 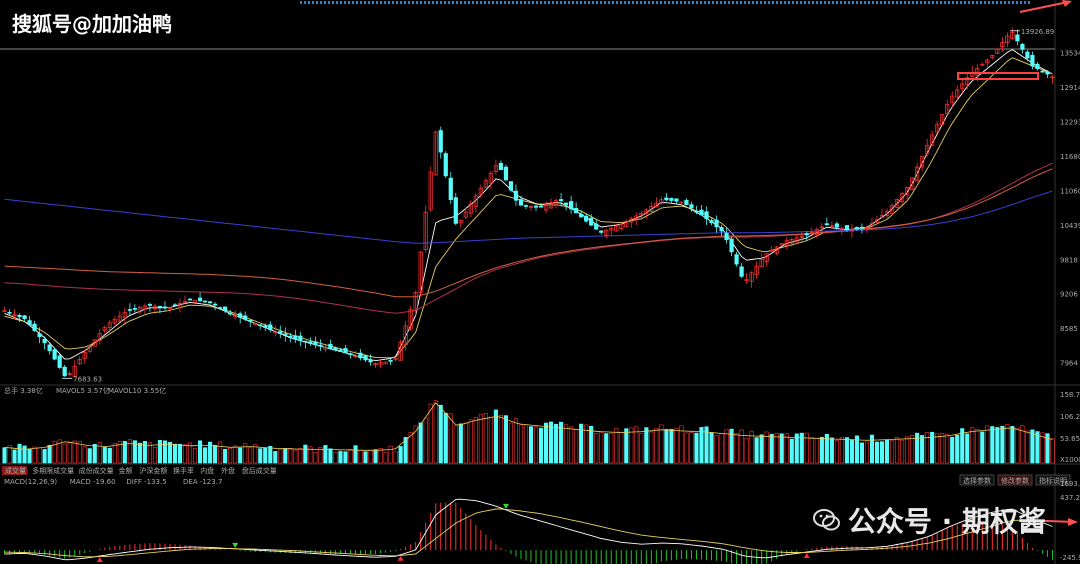 What do you see at coordinates (96, 470) in the screenshot?
I see `indicator-tab: 成份成交量` at bounding box center [96, 470].